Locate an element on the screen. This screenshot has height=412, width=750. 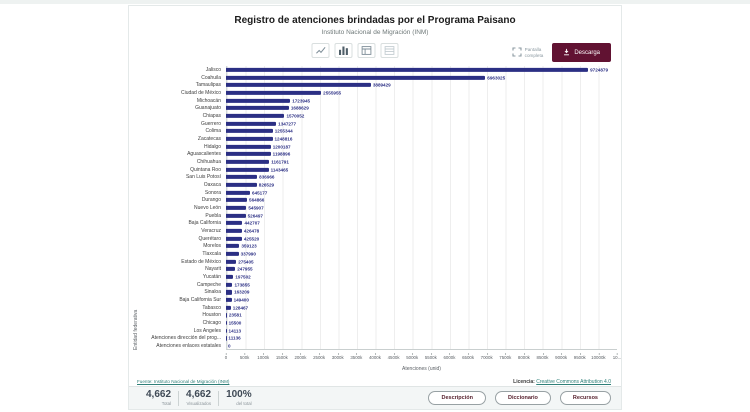
bar-track: 197502 is located at coordinates (421, 277).